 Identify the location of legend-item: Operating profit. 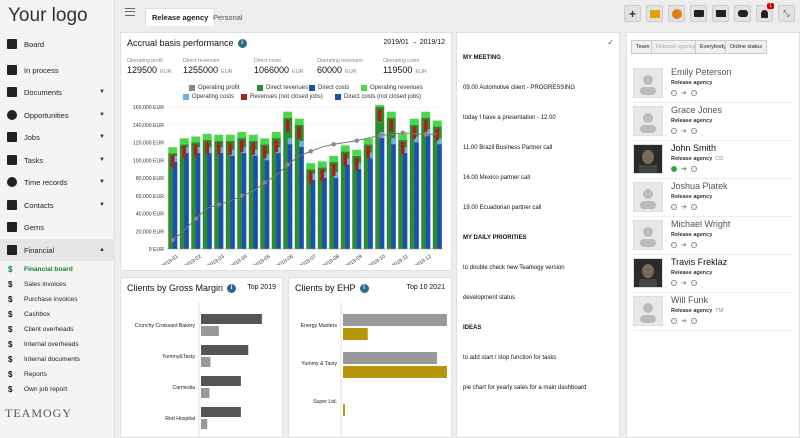
(214, 88).